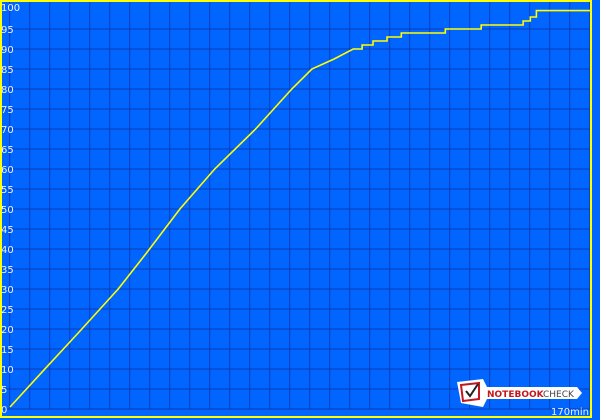  I want to click on y-tick-label: 5, so click(4, 390).